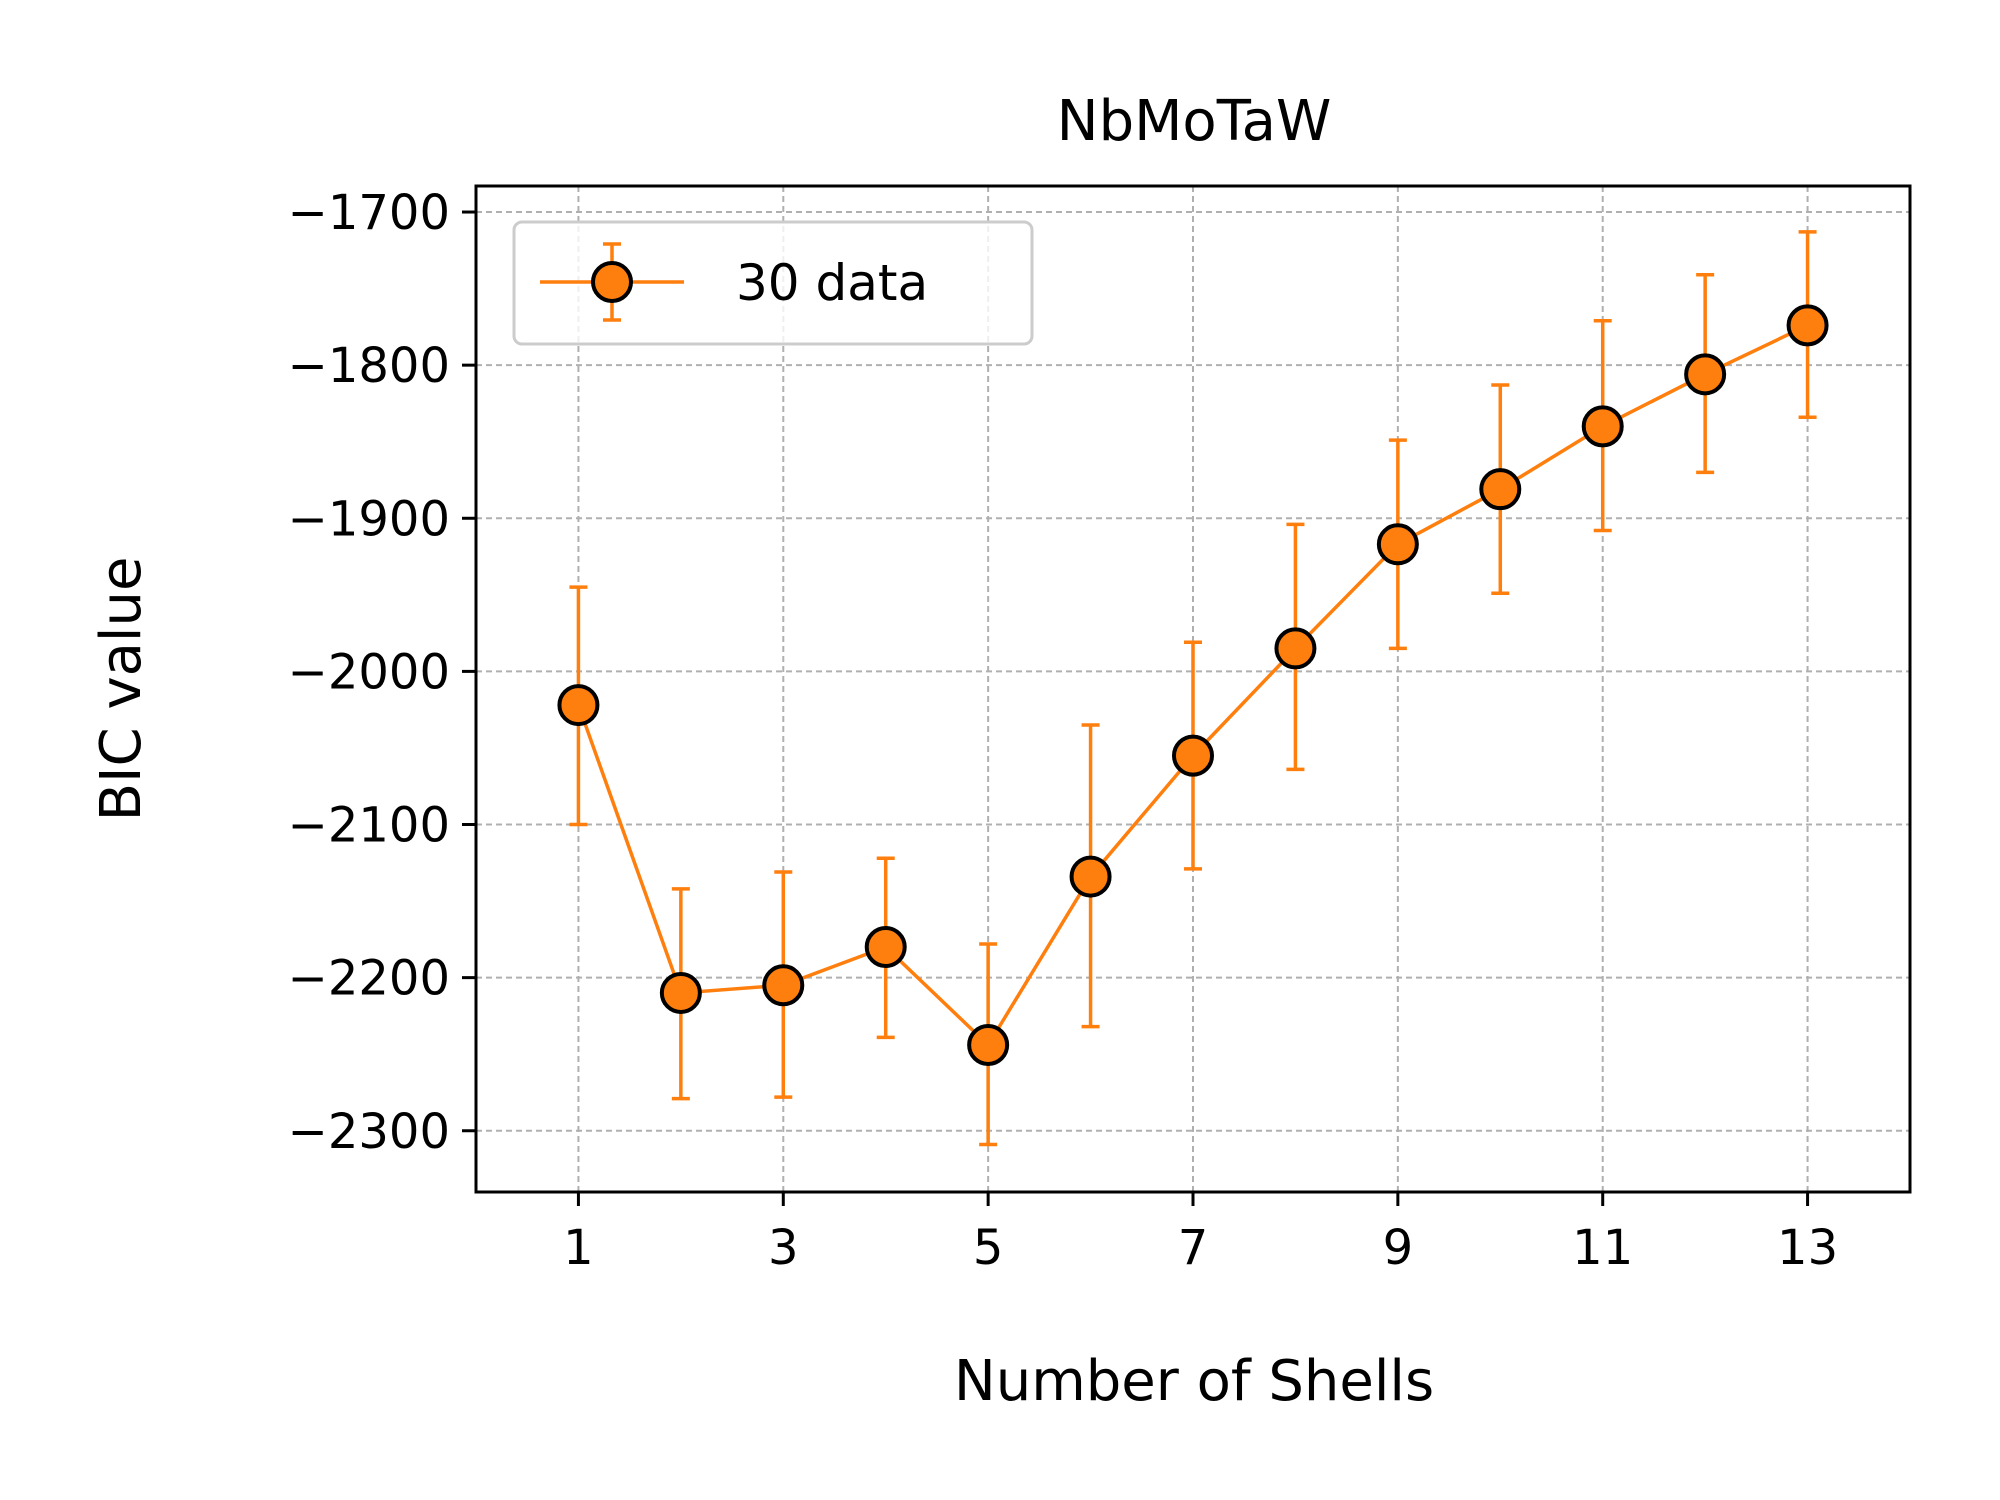 The width and height of the screenshot is (2000, 1500). I want to click on legend-marker, so click(612, 282).